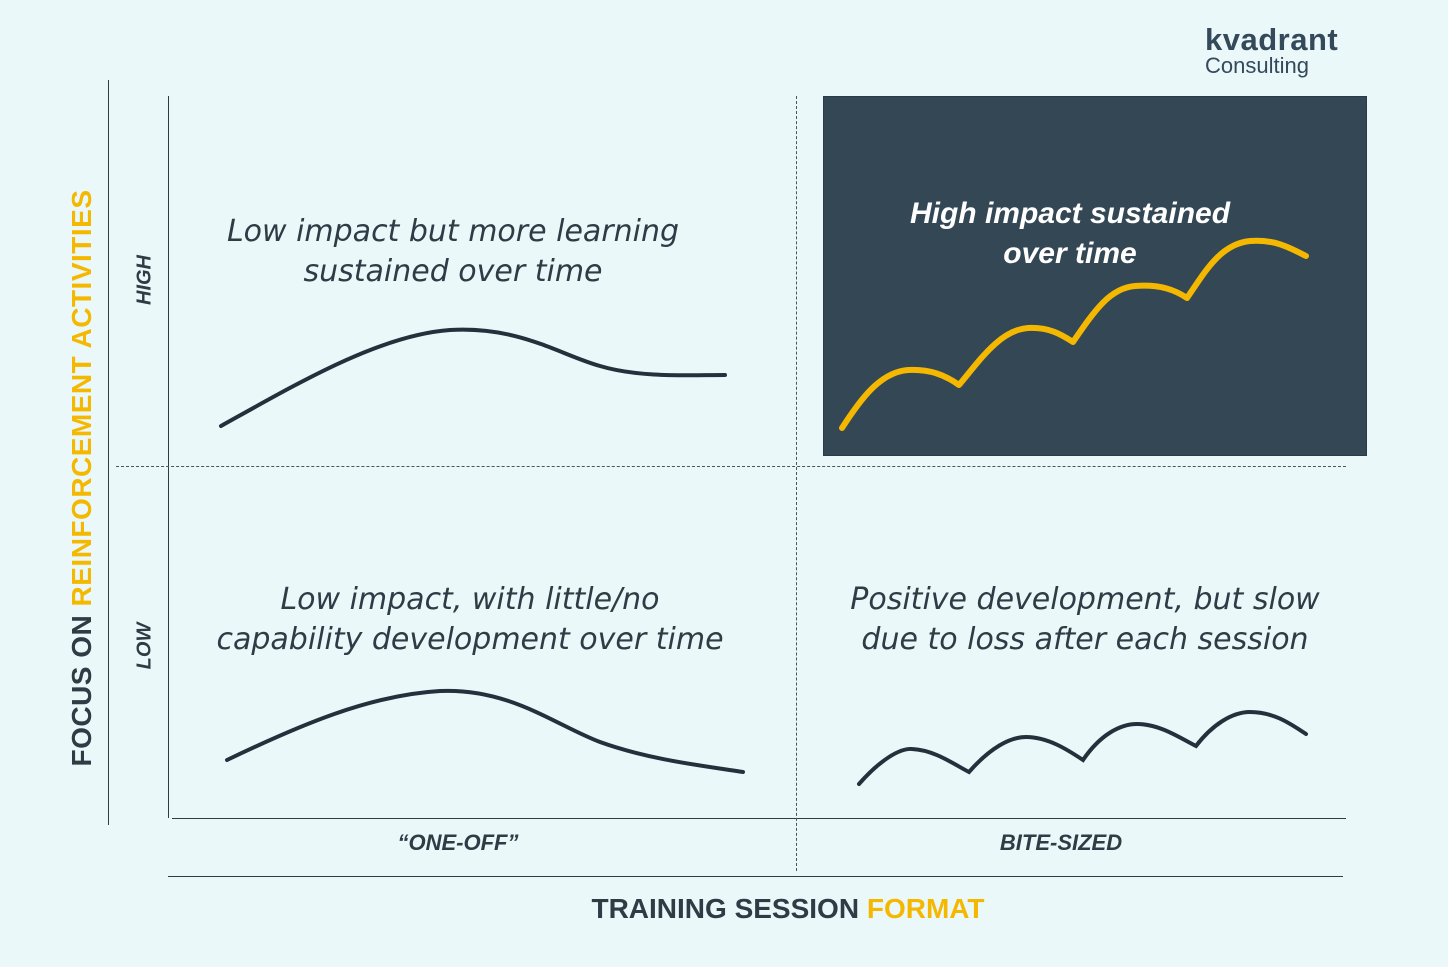 The image size is (1448, 967). Describe the element at coordinates (796, 483) in the screenshot. I see `vertical-divider` at that location.